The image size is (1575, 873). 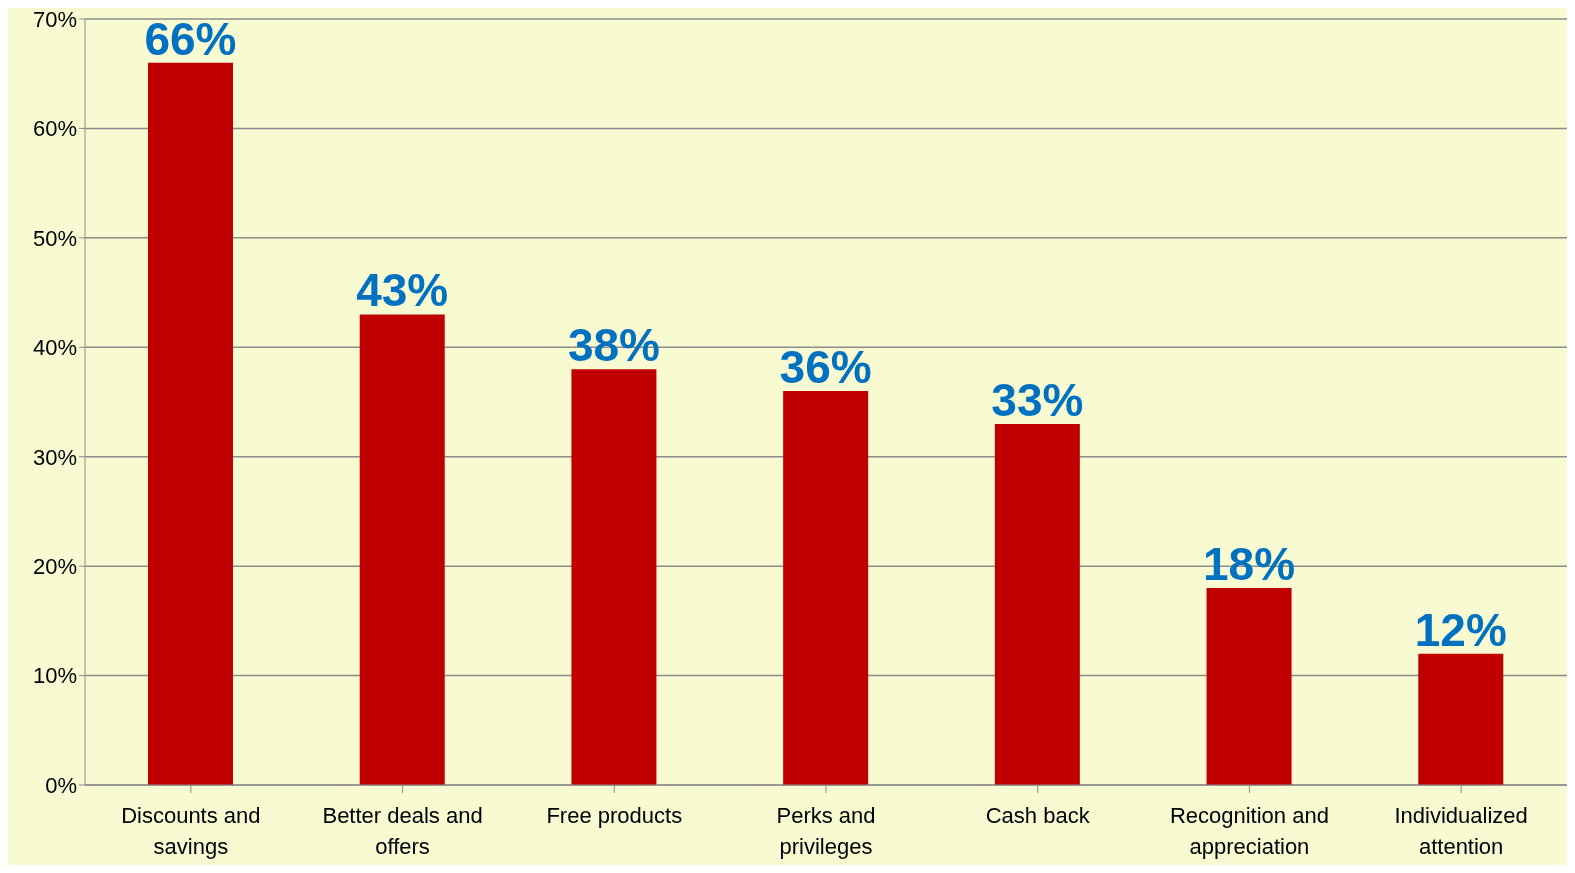 What do you see at coordinates (1249, 830) in the screenshot?
I see `x-tick-label: Recognition and appreciation` at bounding box center [1249, 830].